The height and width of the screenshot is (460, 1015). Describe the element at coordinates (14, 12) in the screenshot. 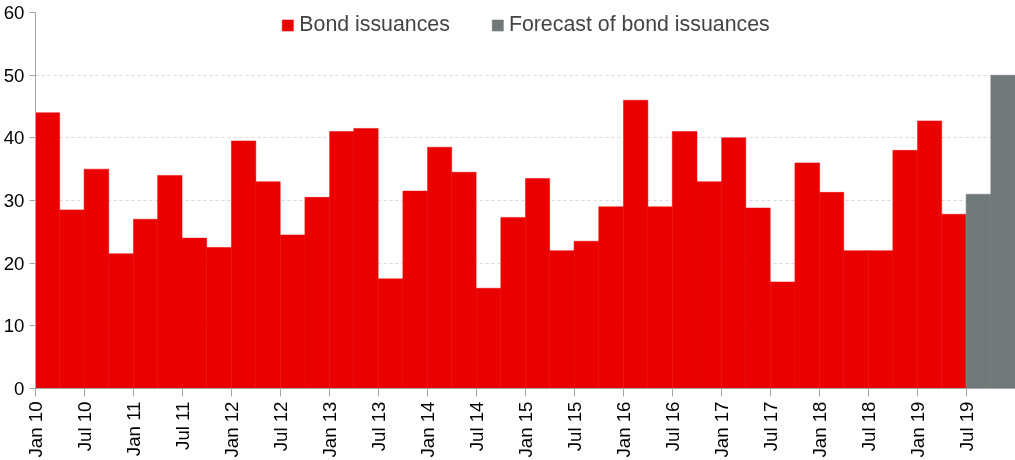

I see `y-tick-label: 60` at that location.